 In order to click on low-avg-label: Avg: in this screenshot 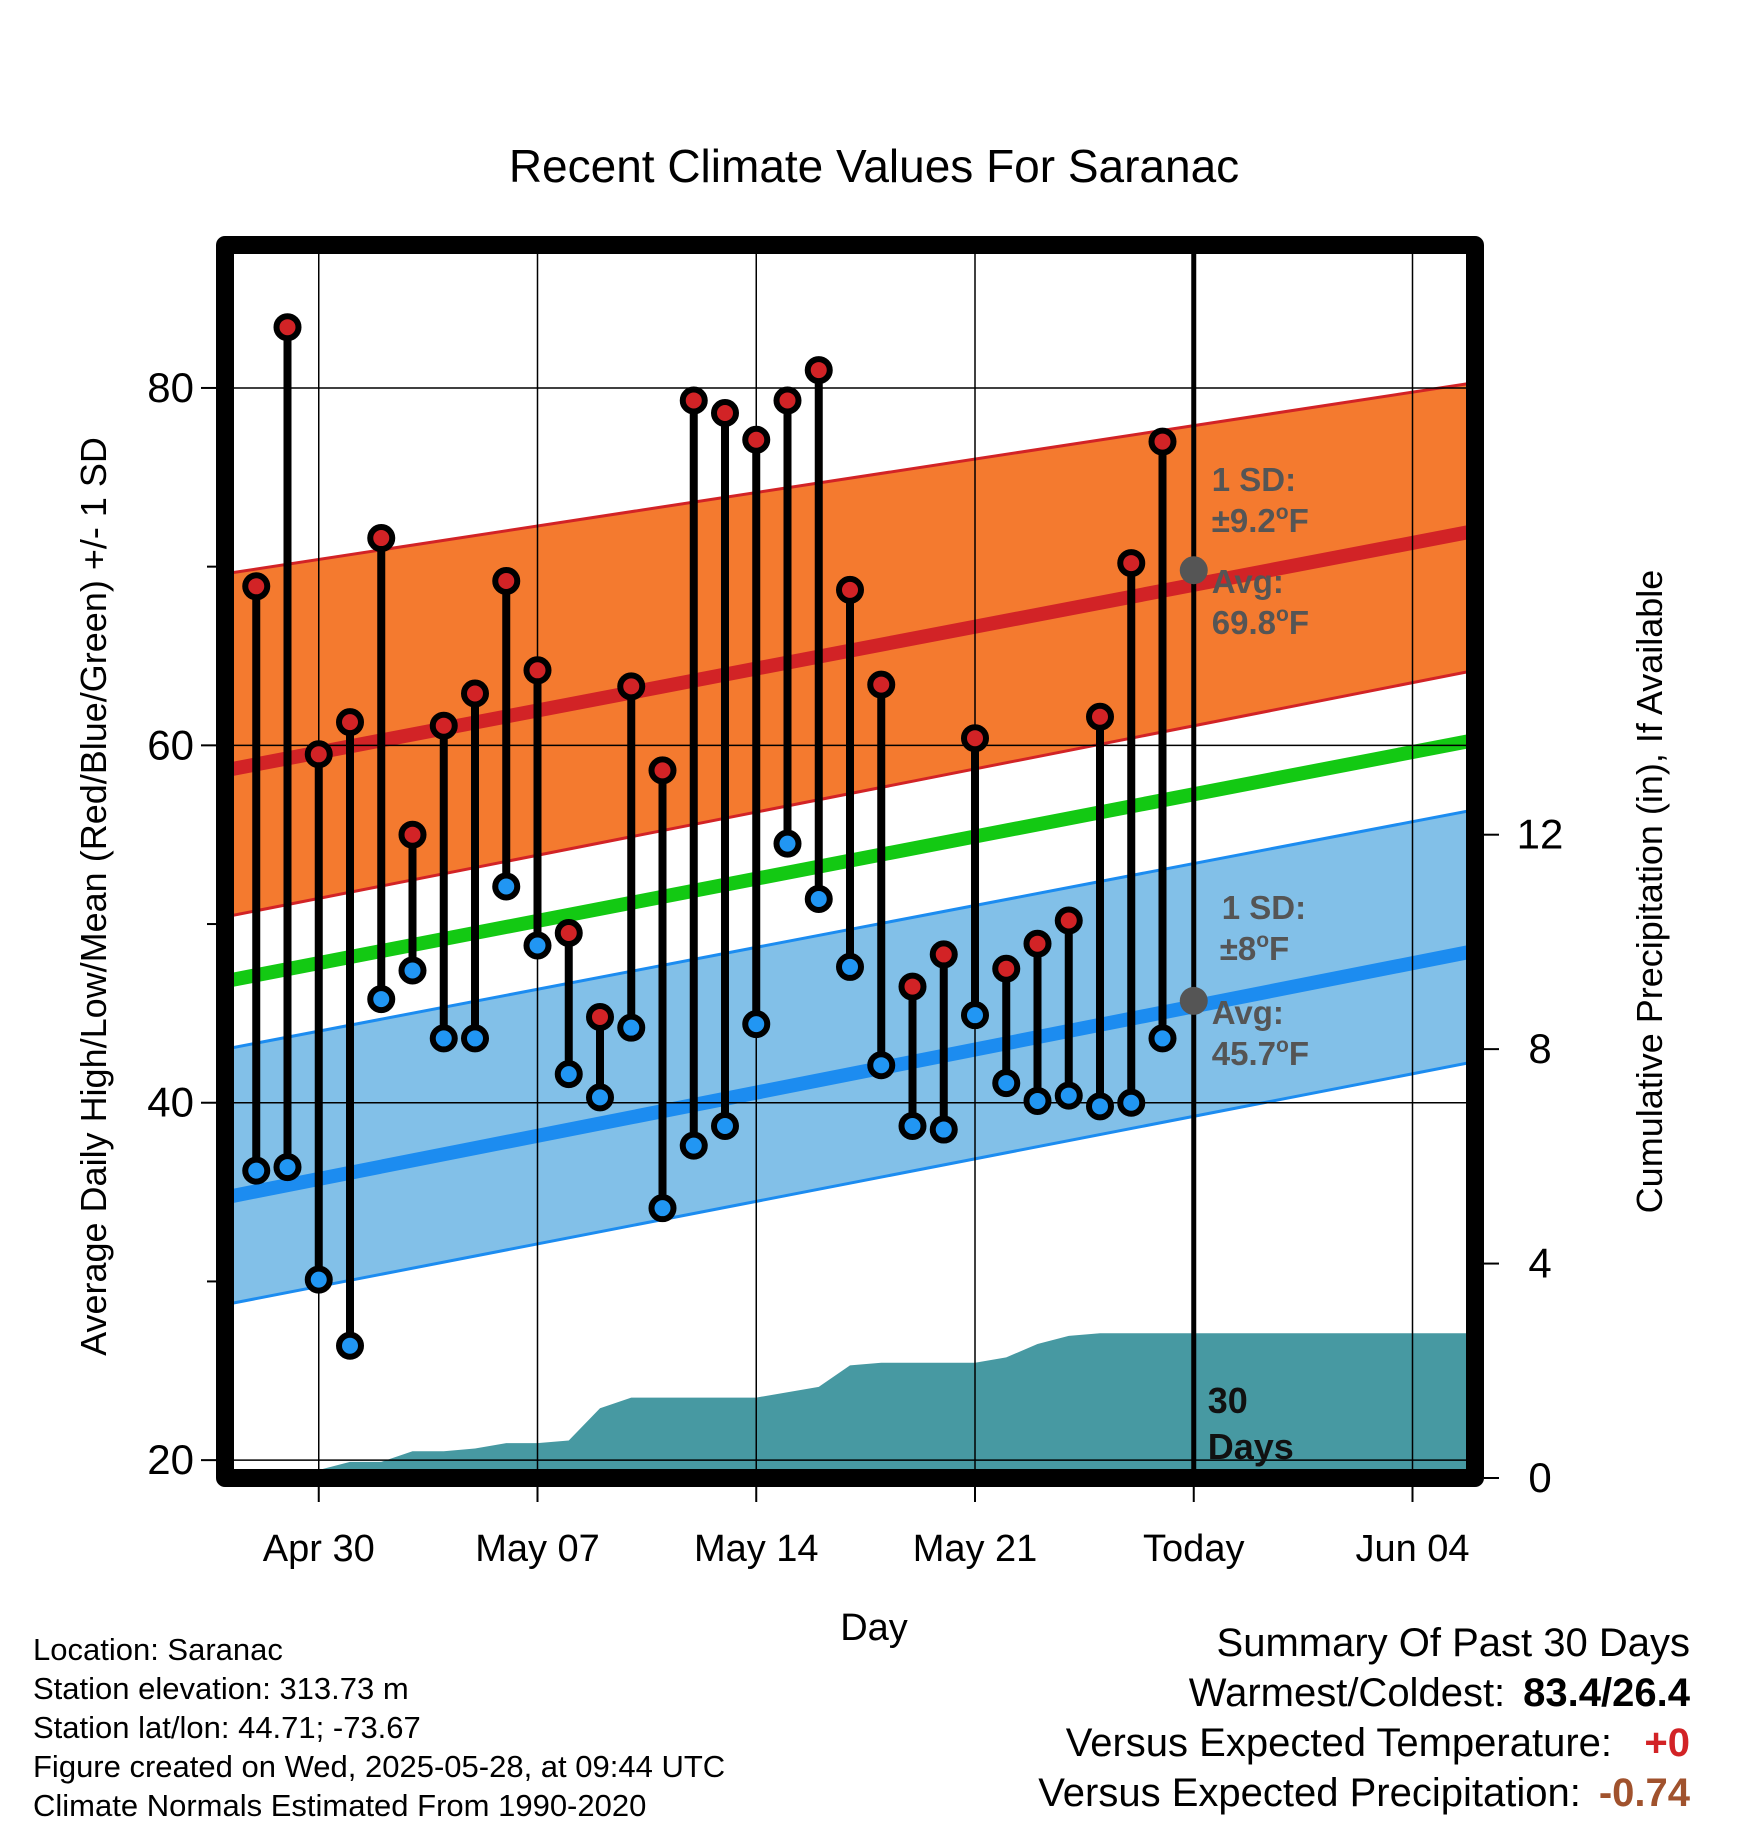, I will do `click(1248, 1012)`.